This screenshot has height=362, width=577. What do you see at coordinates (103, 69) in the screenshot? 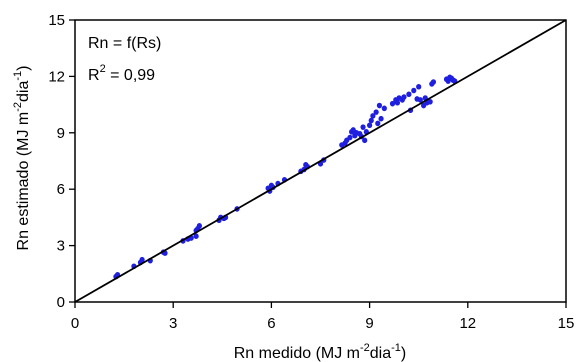
I see `r-superscript: 2` at bounding box center [103, 69].